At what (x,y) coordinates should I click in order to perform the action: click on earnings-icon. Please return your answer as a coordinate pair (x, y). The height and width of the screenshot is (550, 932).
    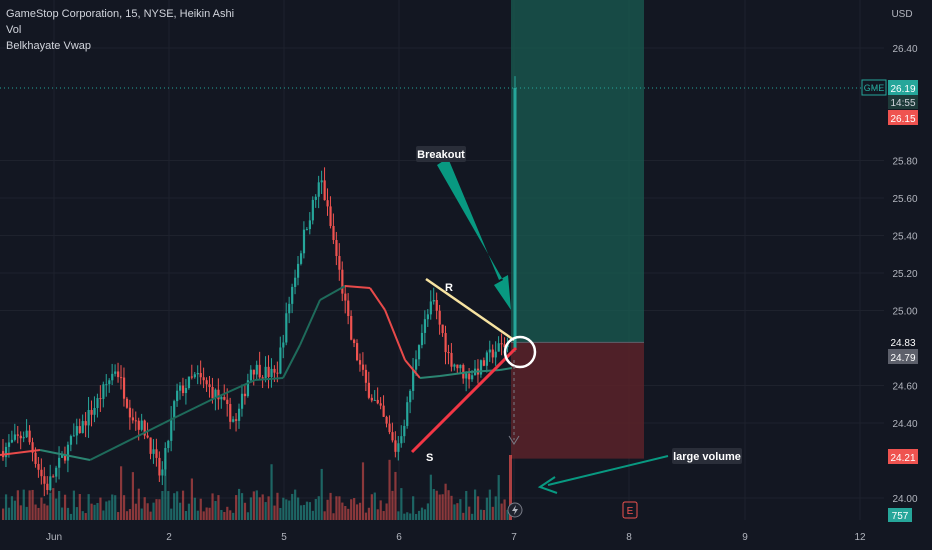
    Looking at the image, I should click on (630, 510).